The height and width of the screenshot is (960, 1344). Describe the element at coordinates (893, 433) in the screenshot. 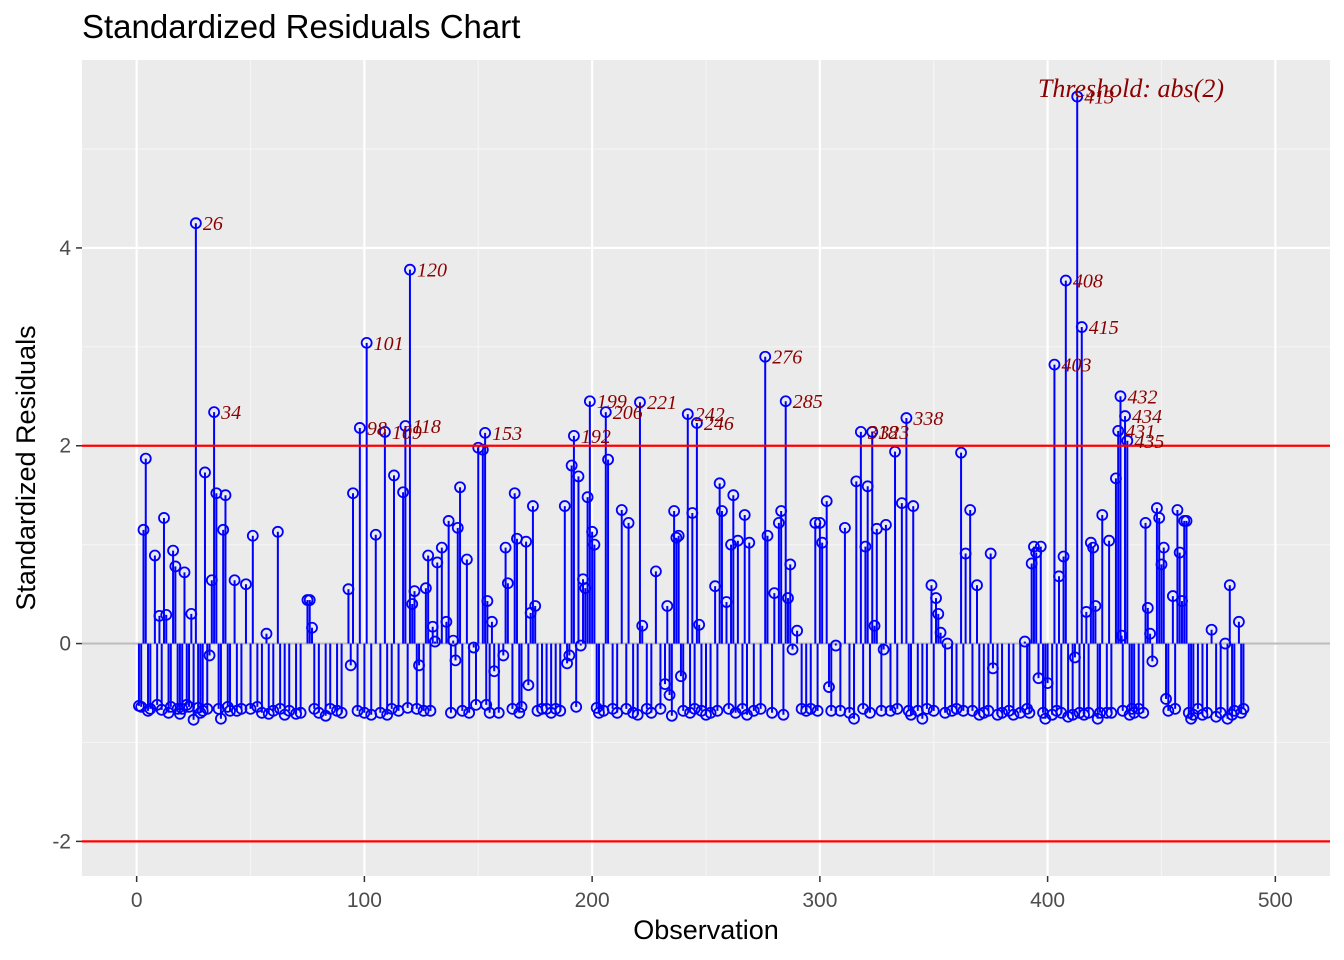

I see `outlier-label: 323` at that location.